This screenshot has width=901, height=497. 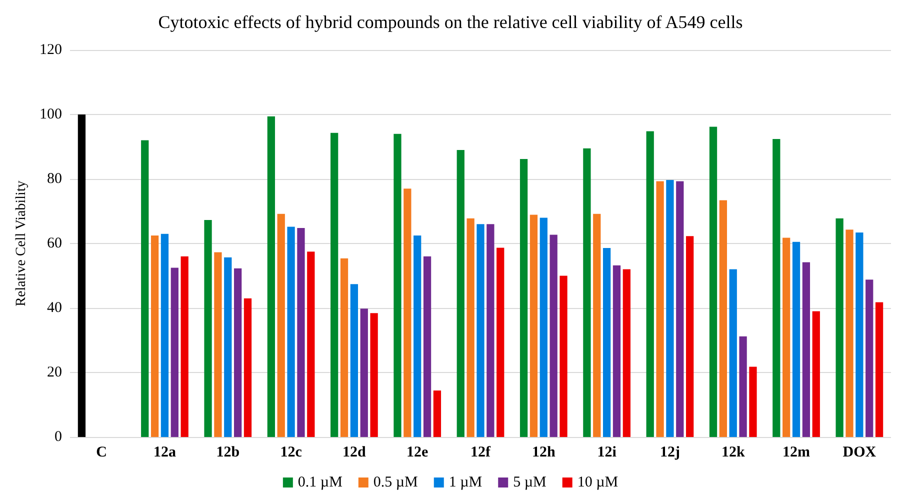 I want to click on y-tick-label: 40, so click(x=54, y=308).